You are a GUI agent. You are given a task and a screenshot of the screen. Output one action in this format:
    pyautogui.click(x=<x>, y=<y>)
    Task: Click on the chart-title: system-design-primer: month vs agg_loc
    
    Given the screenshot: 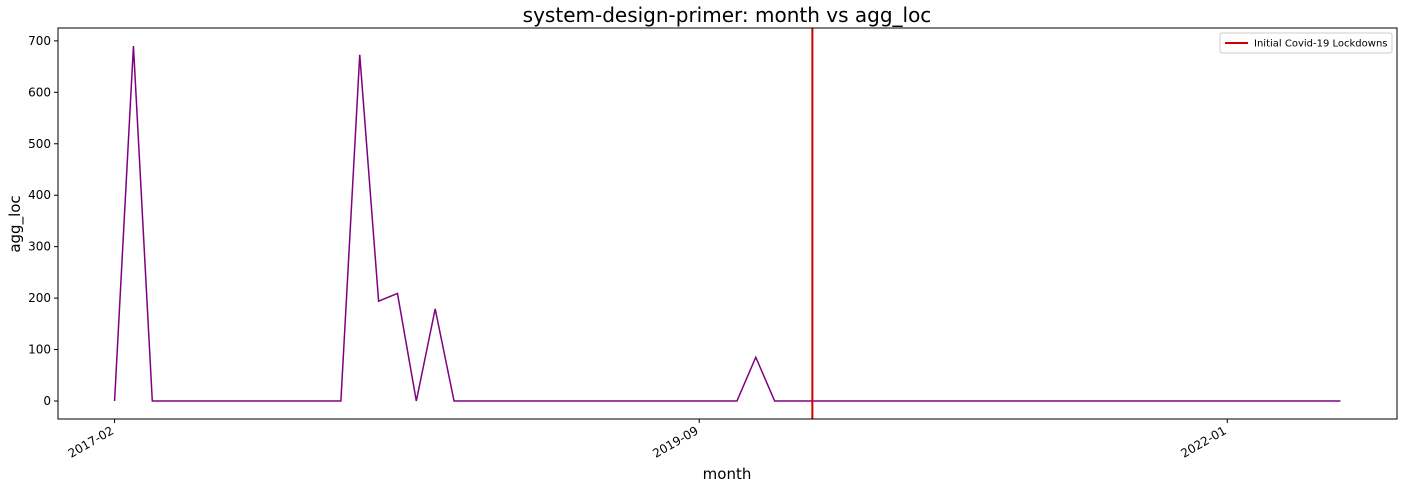 What is the action you would take?
    pyautogui.click(x=727, y=15)
    